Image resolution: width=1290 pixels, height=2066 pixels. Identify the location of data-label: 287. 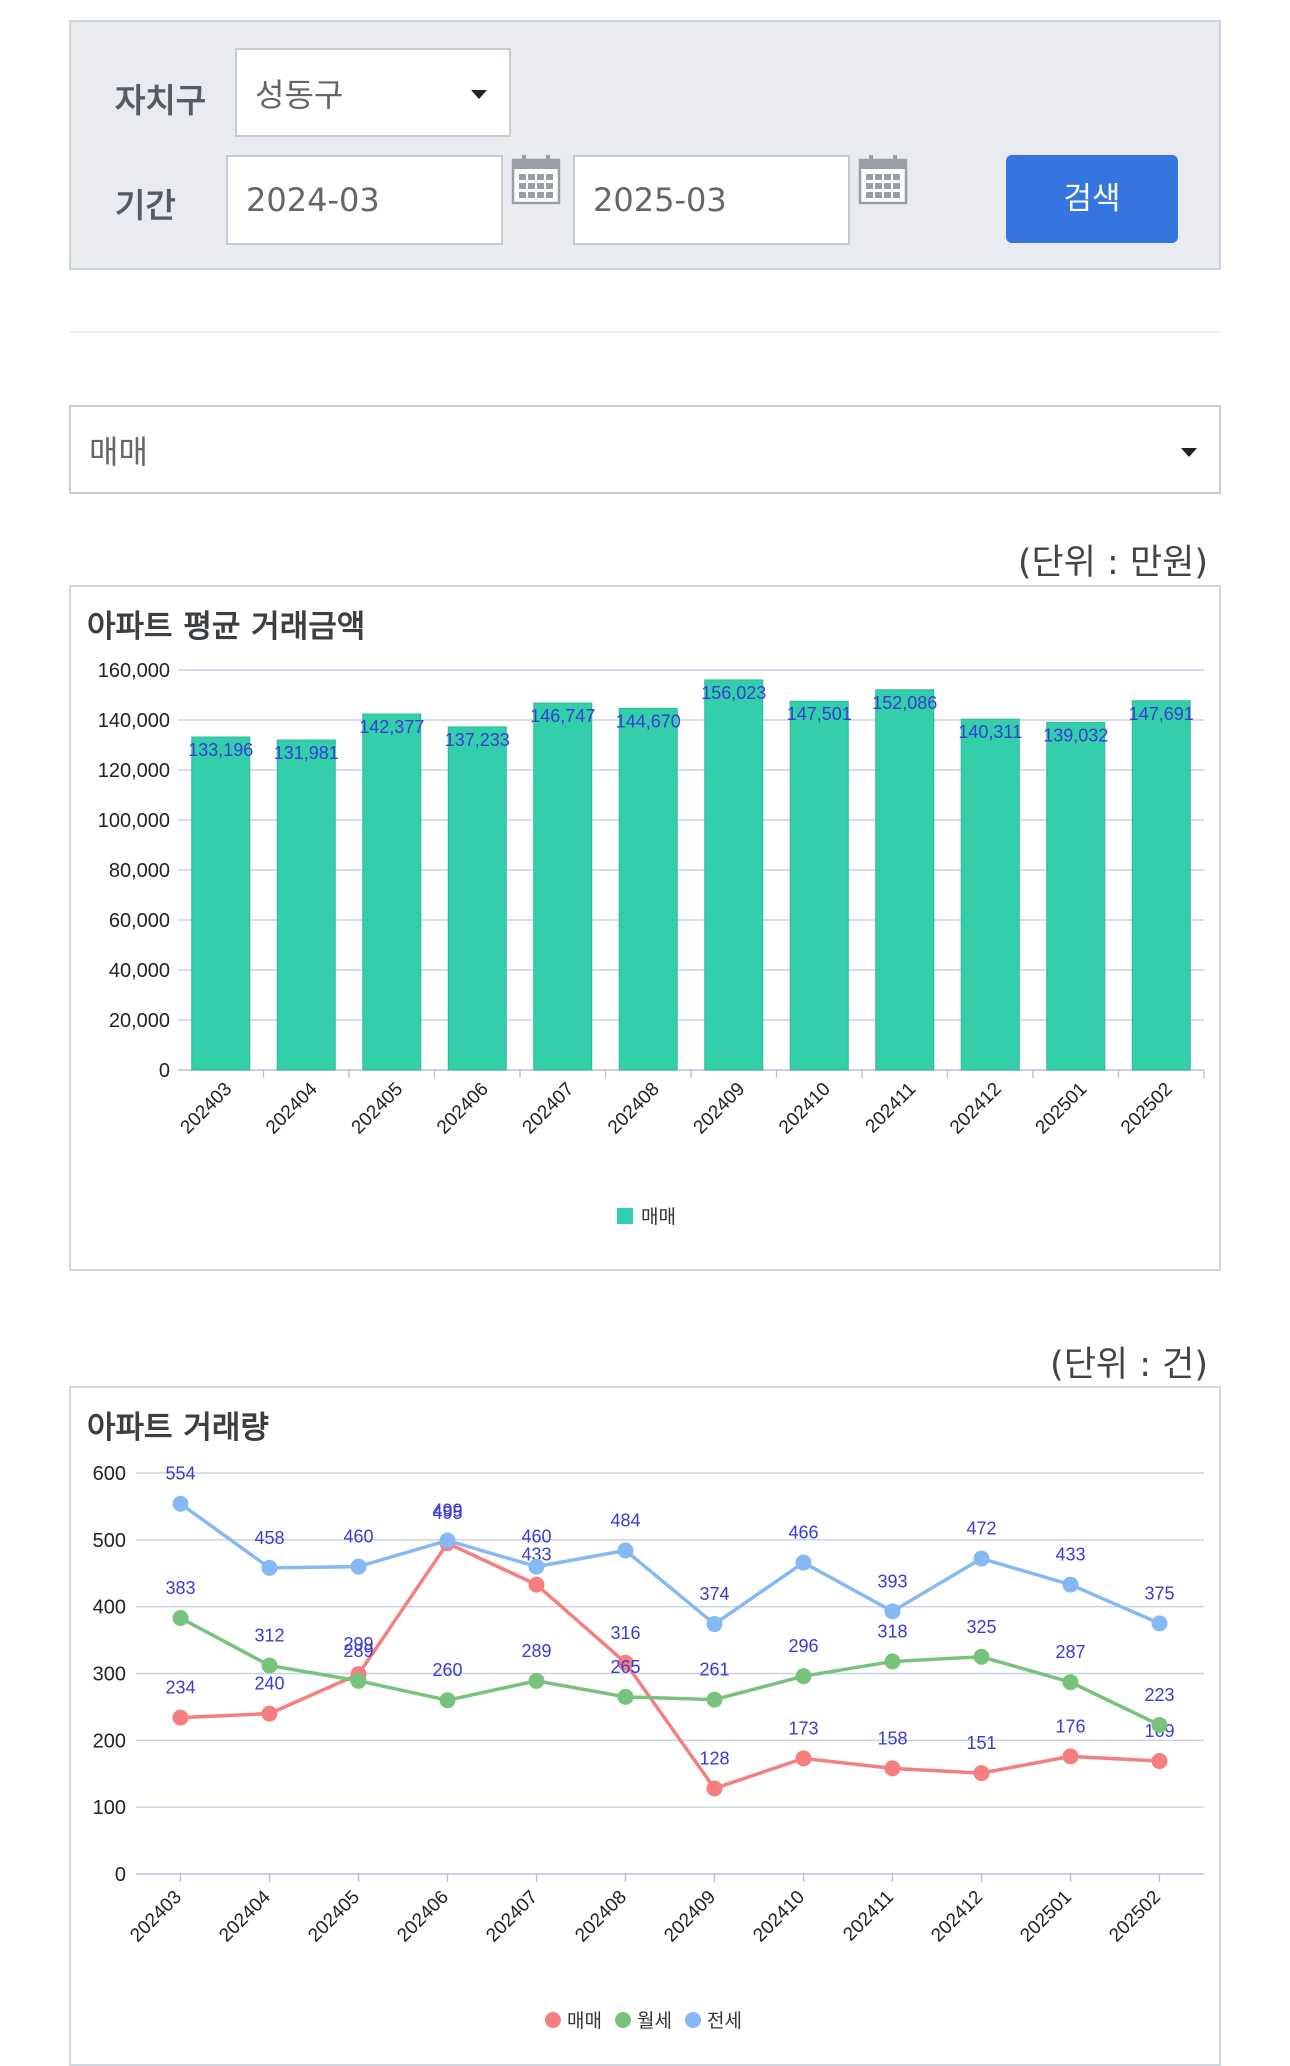
(1070, 1652).